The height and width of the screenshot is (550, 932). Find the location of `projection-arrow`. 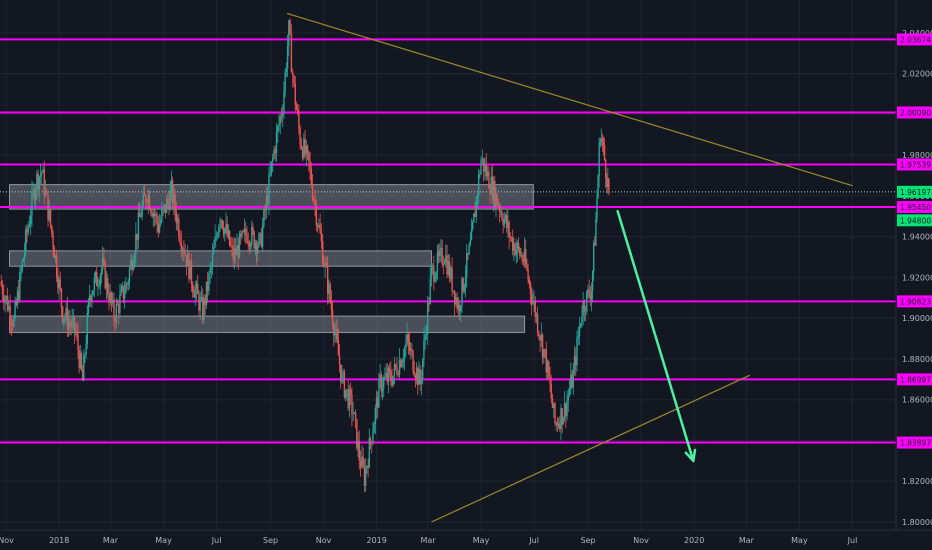

projection-arrow is located at coordinates (656, 336).